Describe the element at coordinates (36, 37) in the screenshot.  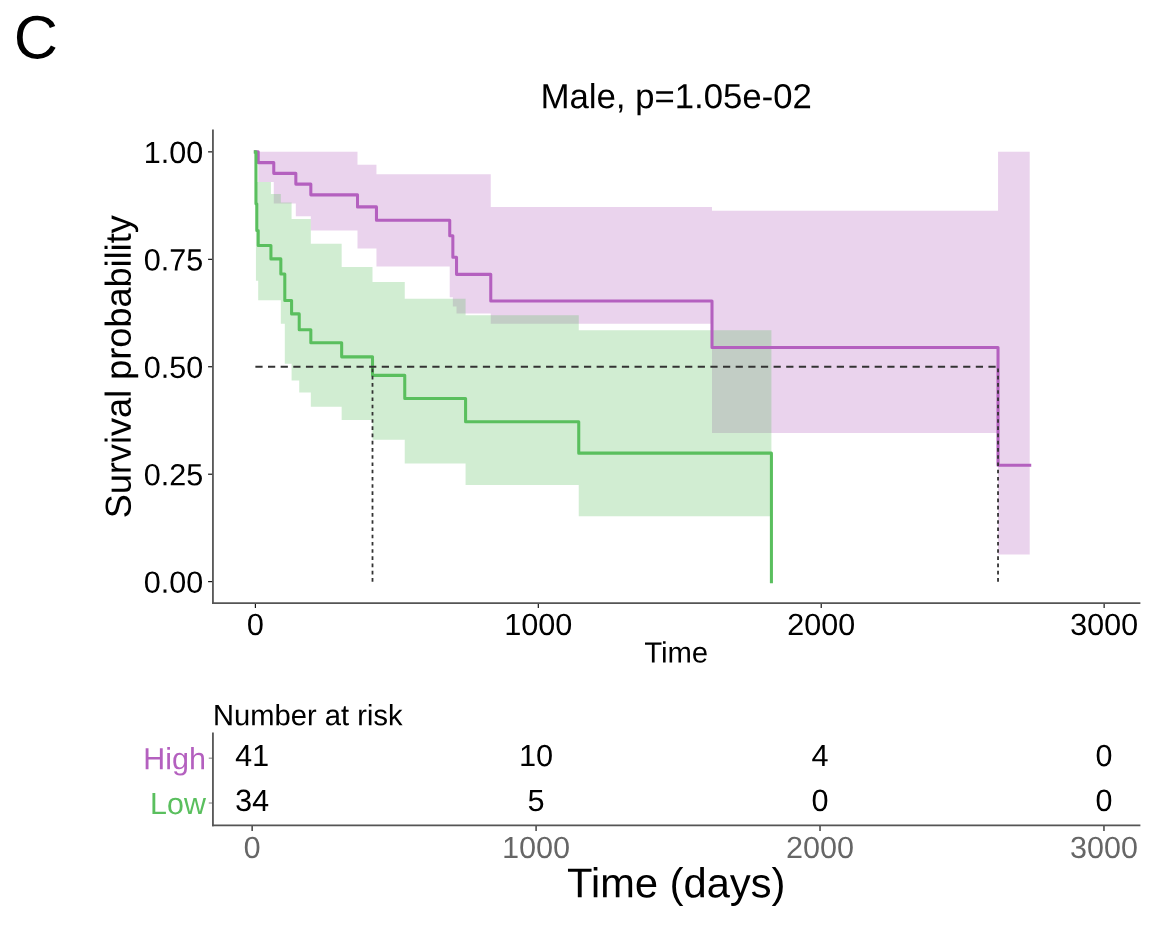
I see `text: C` at that location.